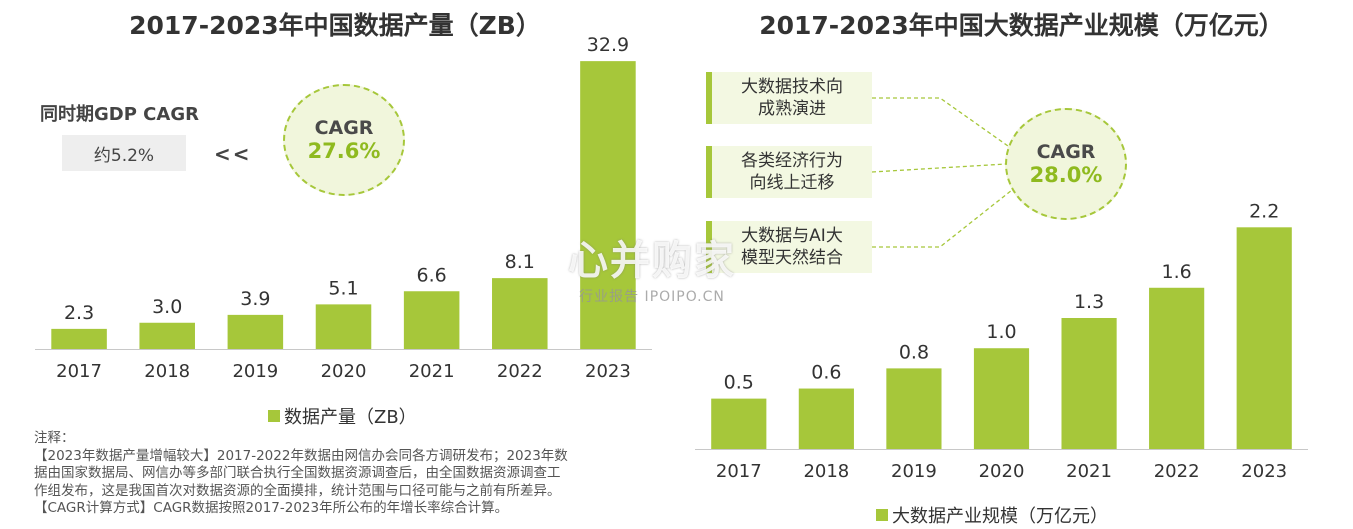 The image size is (1353, 529). Describe the element at coordinates (350, 417) in the screenshot. I see `legend-label: 数据产量（ZB）` at that location.